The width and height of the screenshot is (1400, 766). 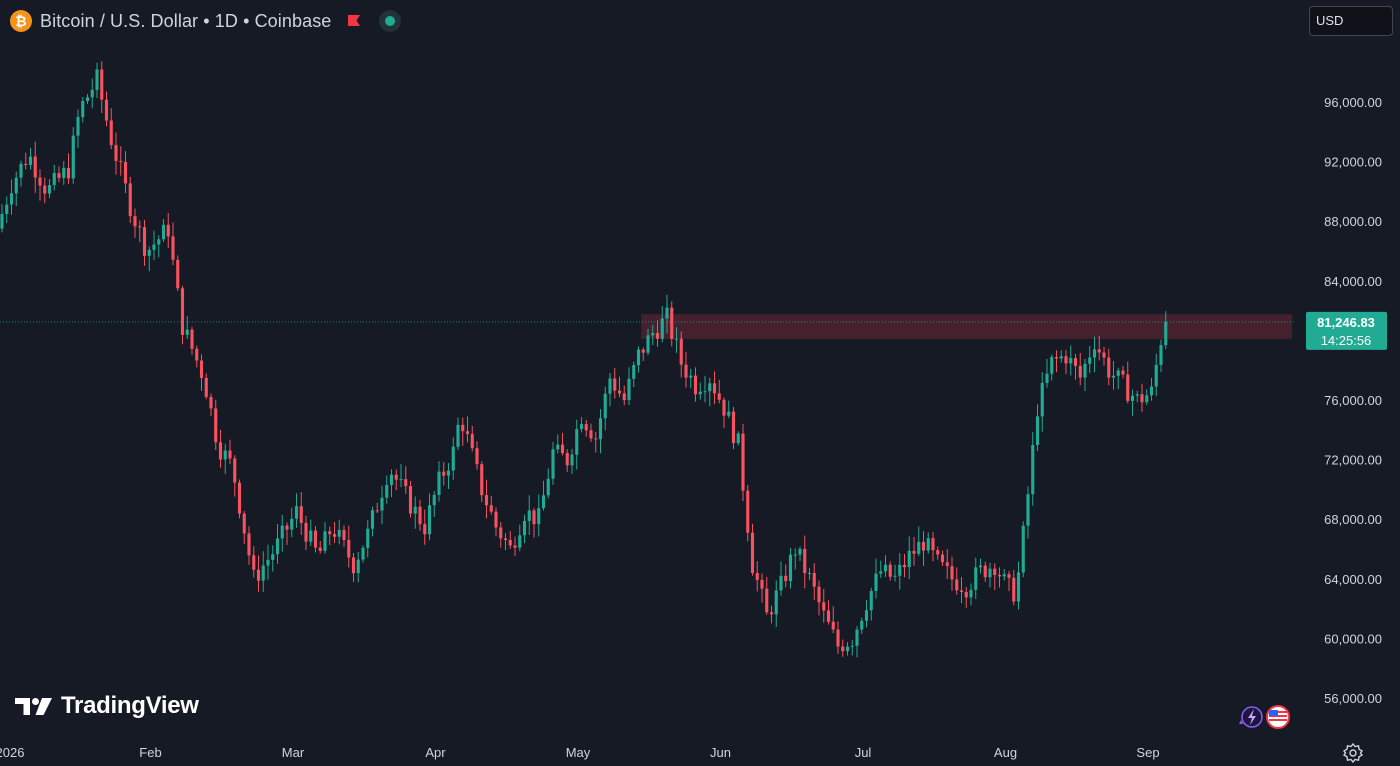 What do you see at coordinates (390, 21) in the screenshot?
I see `market-open-status-icon` at bounding box center [390, 21].